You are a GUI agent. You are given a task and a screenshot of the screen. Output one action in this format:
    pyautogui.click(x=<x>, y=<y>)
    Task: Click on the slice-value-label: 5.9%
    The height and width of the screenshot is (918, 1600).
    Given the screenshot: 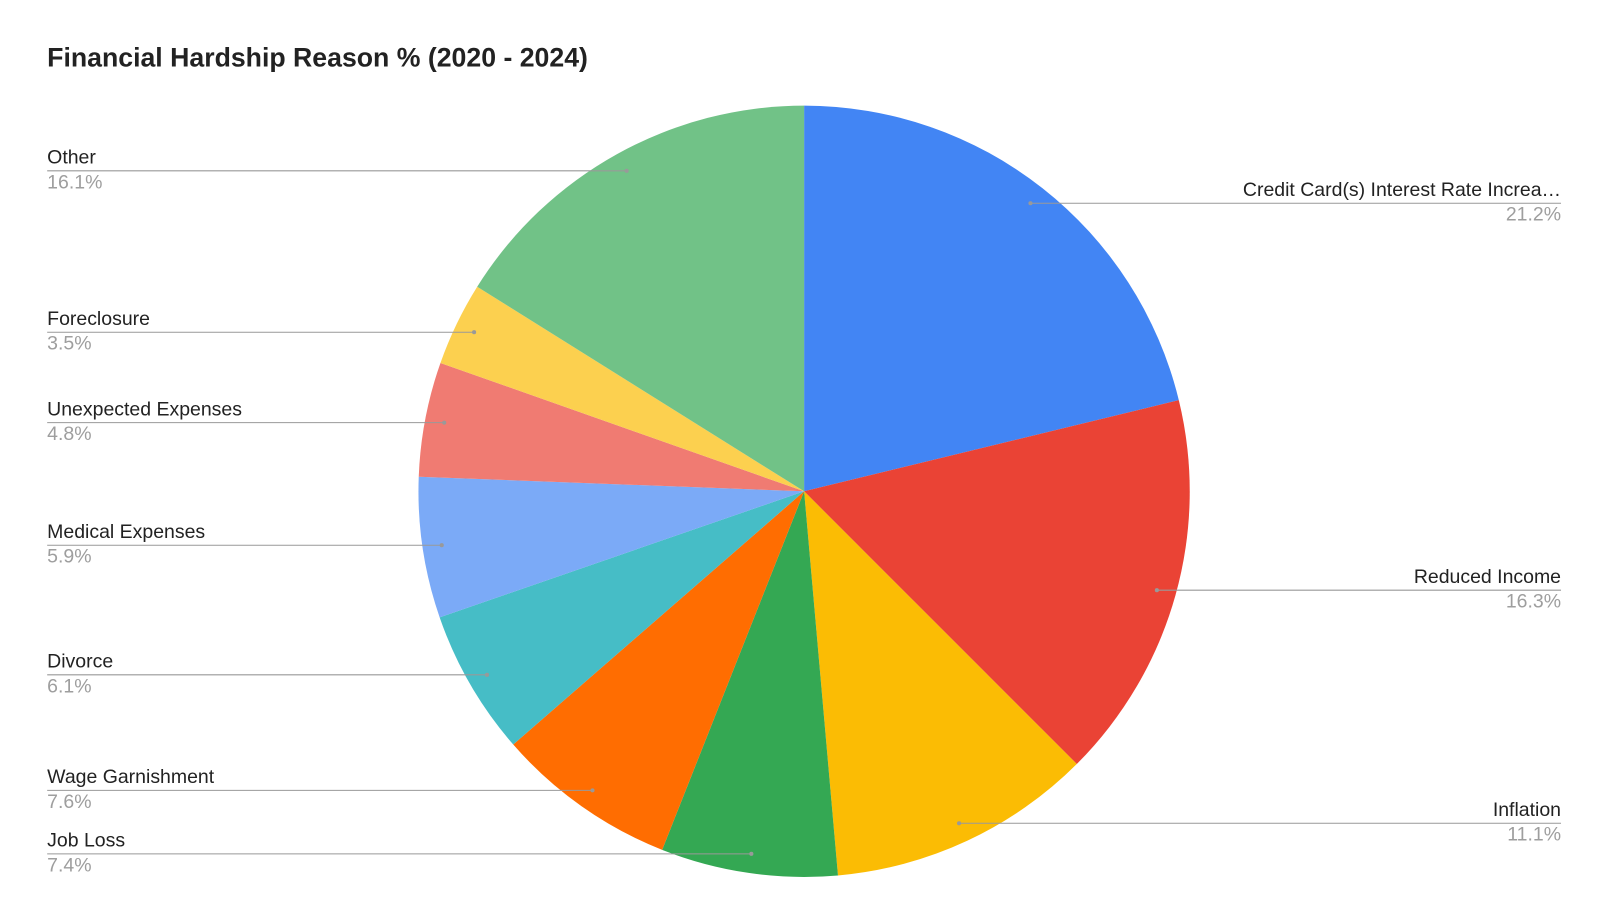 What is the action you would take?
    pyautogui.click(x=69, y=557)
    